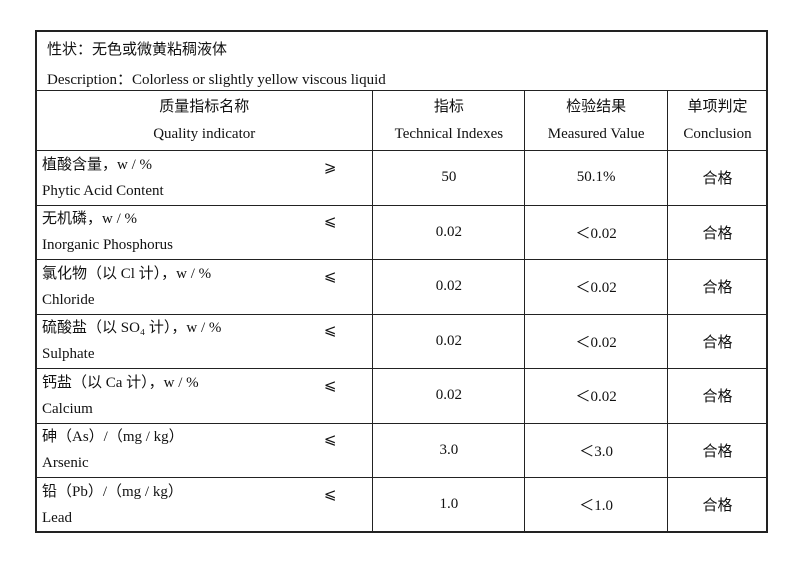 This screenshot has width=800, height=566. Describe the element at coordinates (449, 505) in the screenshot. I see `technical-index: 1.0` at that location.